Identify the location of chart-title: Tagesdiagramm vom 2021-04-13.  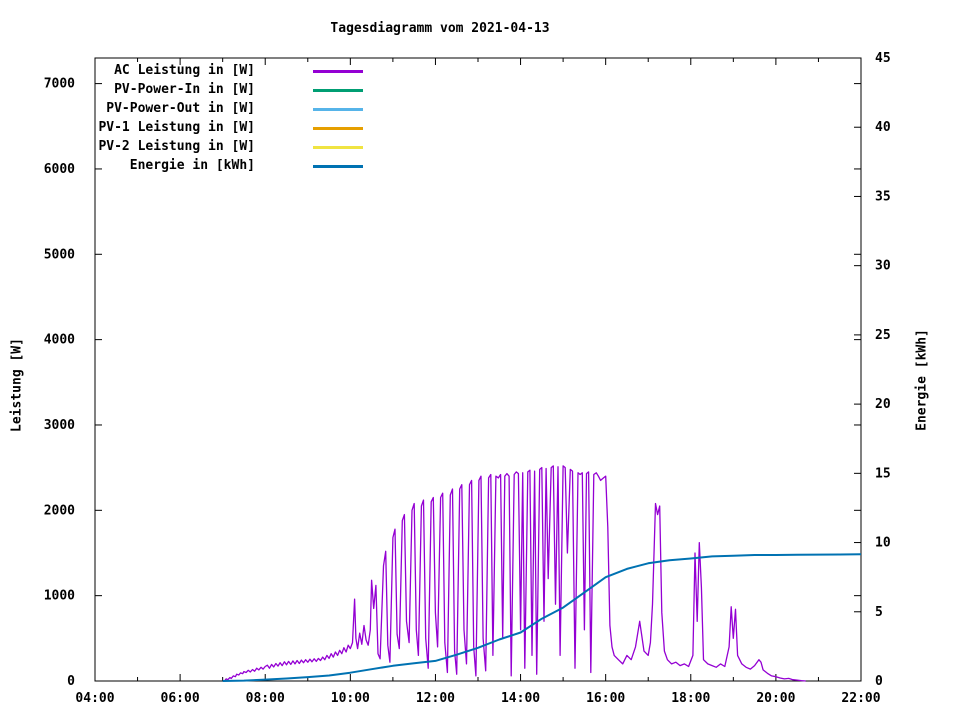
(440, 28).